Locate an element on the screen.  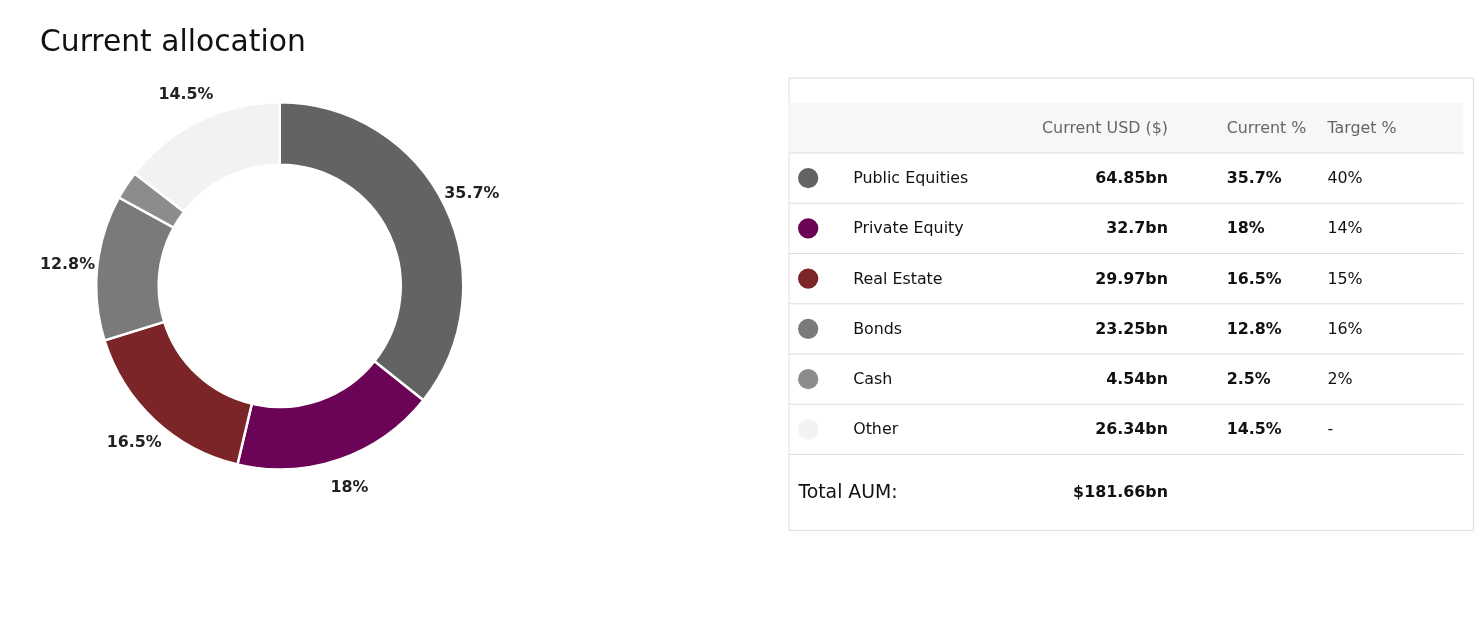
data-label: 35.7% is located at coordinates (472, 193).